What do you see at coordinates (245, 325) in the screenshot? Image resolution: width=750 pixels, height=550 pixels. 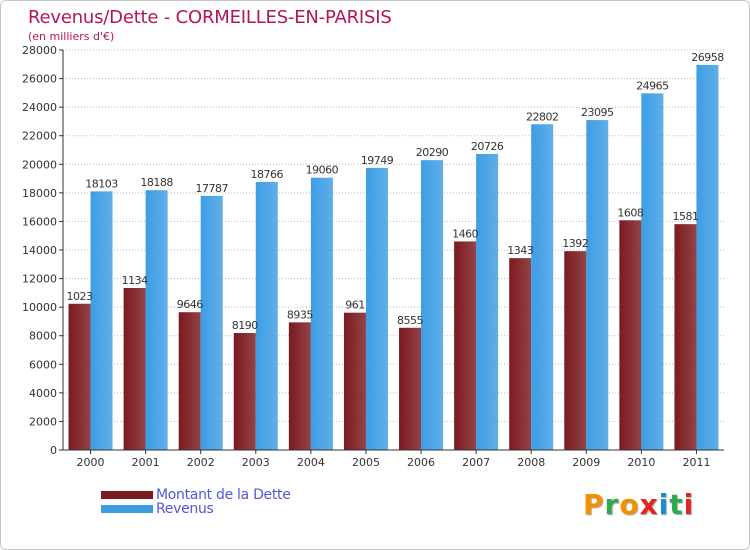 I see `data-label-dette: 8190` at bounding box center [245, 325].